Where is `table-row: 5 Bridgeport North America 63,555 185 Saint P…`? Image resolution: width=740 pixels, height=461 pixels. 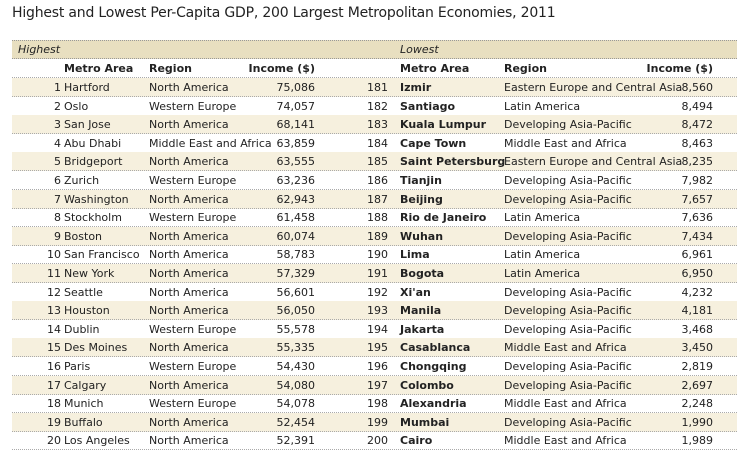
table-row: 5 Bridgeport North America 63,555 185 Saint P… is located at coordinates (374, 162).